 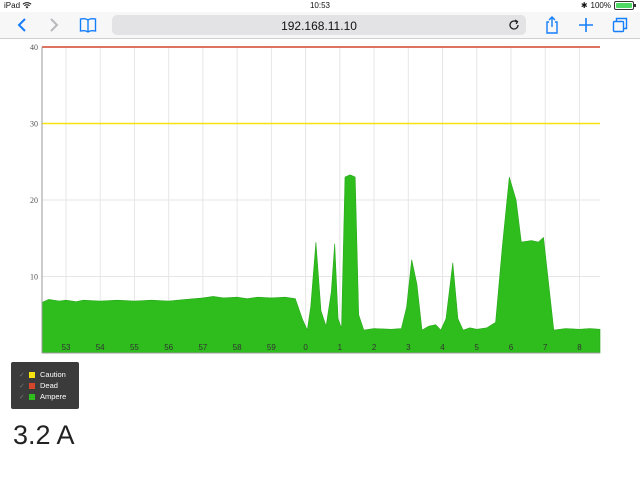 I want to click on chevron-right-icon, so click(x=54, y=25).